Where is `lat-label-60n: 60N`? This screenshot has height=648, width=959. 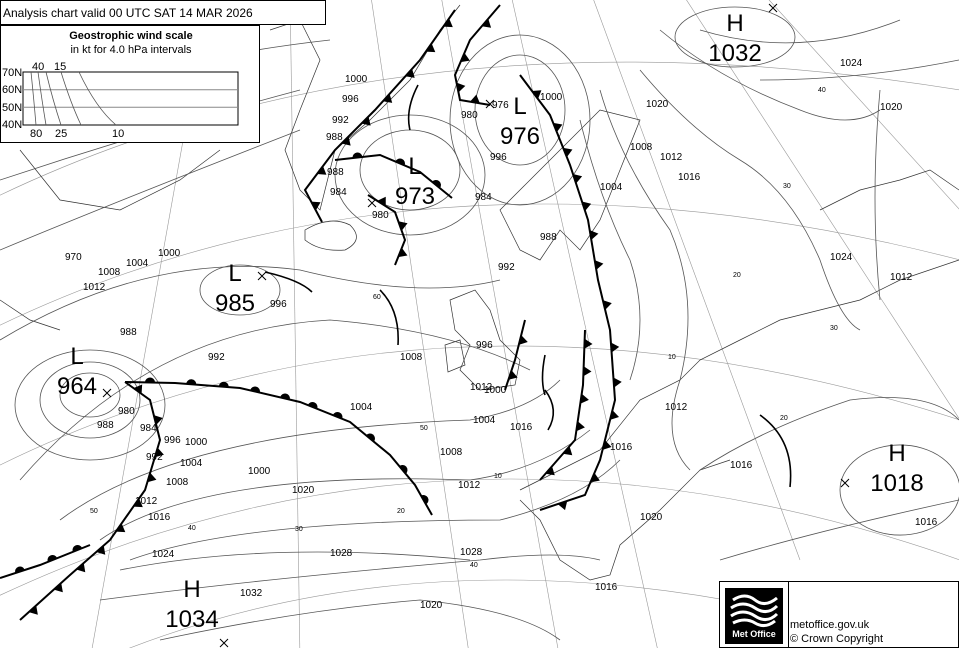 lat-label-60n: 60N is located at coordinates (12, 90).